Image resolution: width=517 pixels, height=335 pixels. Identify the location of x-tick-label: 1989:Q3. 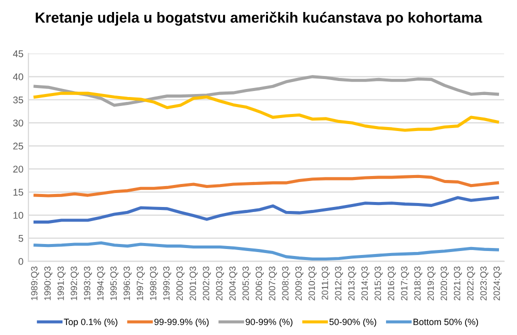
(35, 283).